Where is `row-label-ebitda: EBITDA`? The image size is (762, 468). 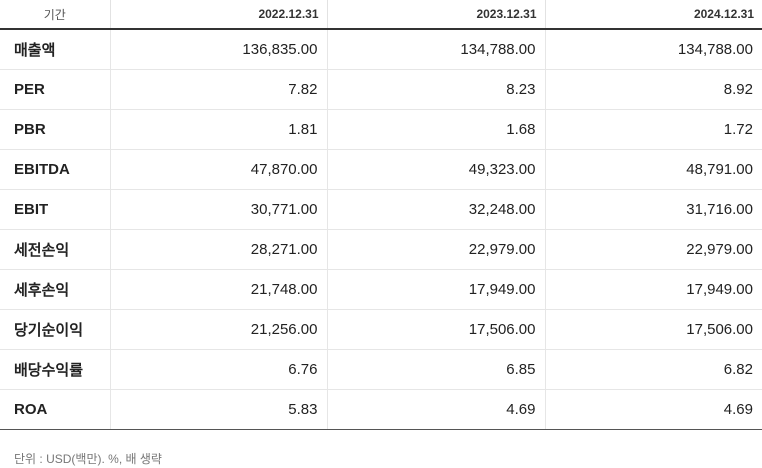
row-label-ebitda: EBITDA is located at coordinates (55, 169).